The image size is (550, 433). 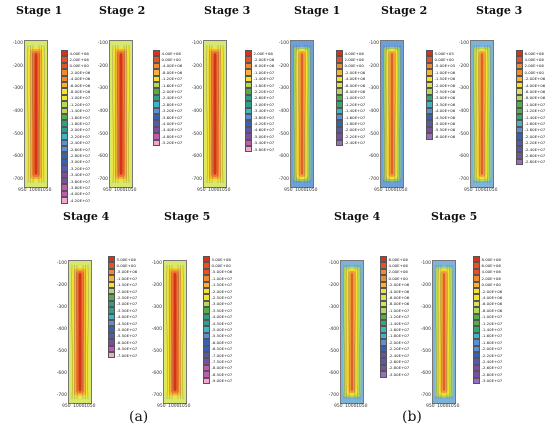 What do you see at coordinates (187, 216) in the screenshot?
I see `panel-title: Stage 5` at bounding box center [187, 216].